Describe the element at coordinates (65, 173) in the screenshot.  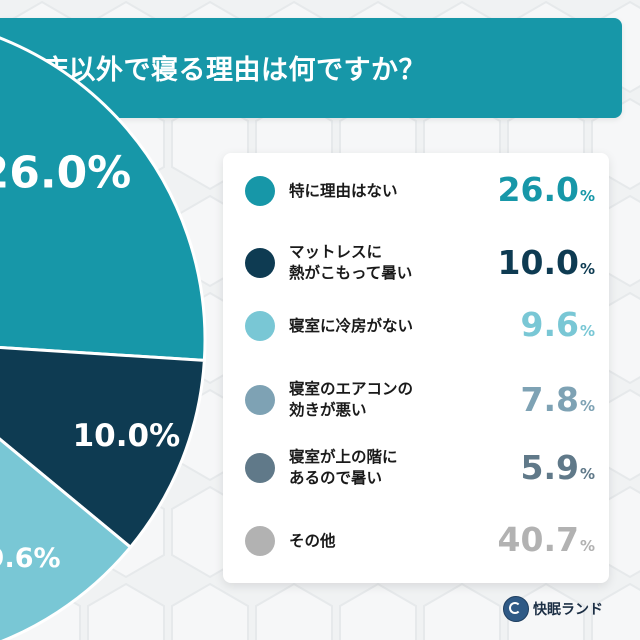
I see `slice-label: 26.0%` at that location.